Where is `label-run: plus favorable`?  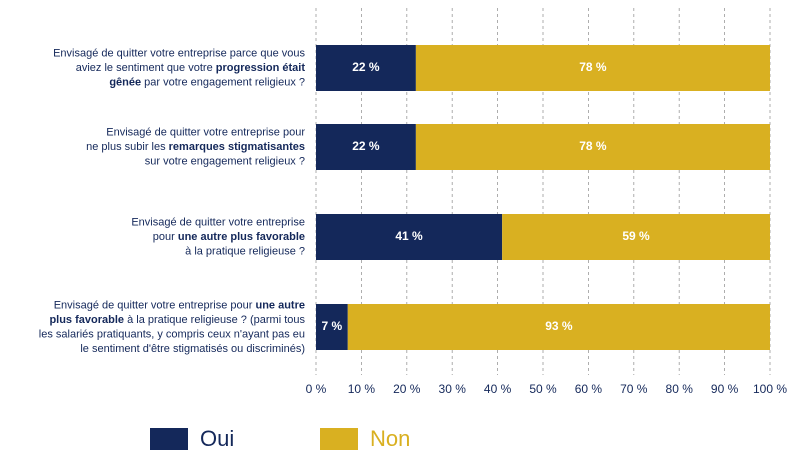
label-run: plus favorable is located at coordinates (86, 320).